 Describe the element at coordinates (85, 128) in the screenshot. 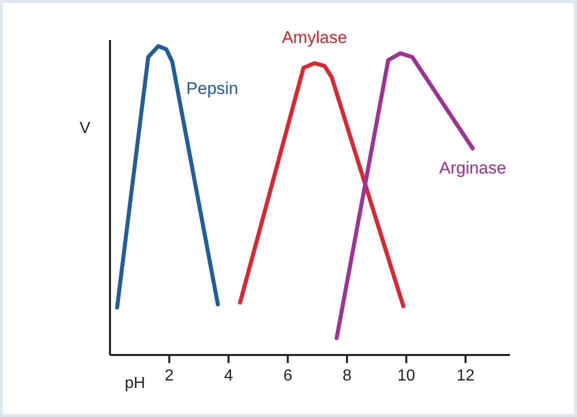

I see `y-axis-title: V` at that location.